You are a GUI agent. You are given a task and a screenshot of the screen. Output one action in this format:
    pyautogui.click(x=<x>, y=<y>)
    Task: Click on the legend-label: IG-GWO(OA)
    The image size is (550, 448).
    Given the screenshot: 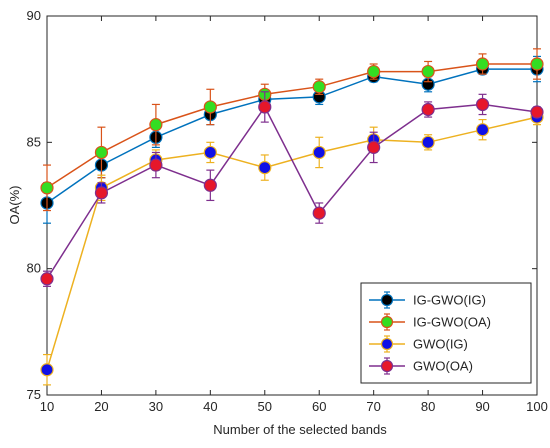 What is the action you would take?
    pyautogui.click(x=452, y=322)
    